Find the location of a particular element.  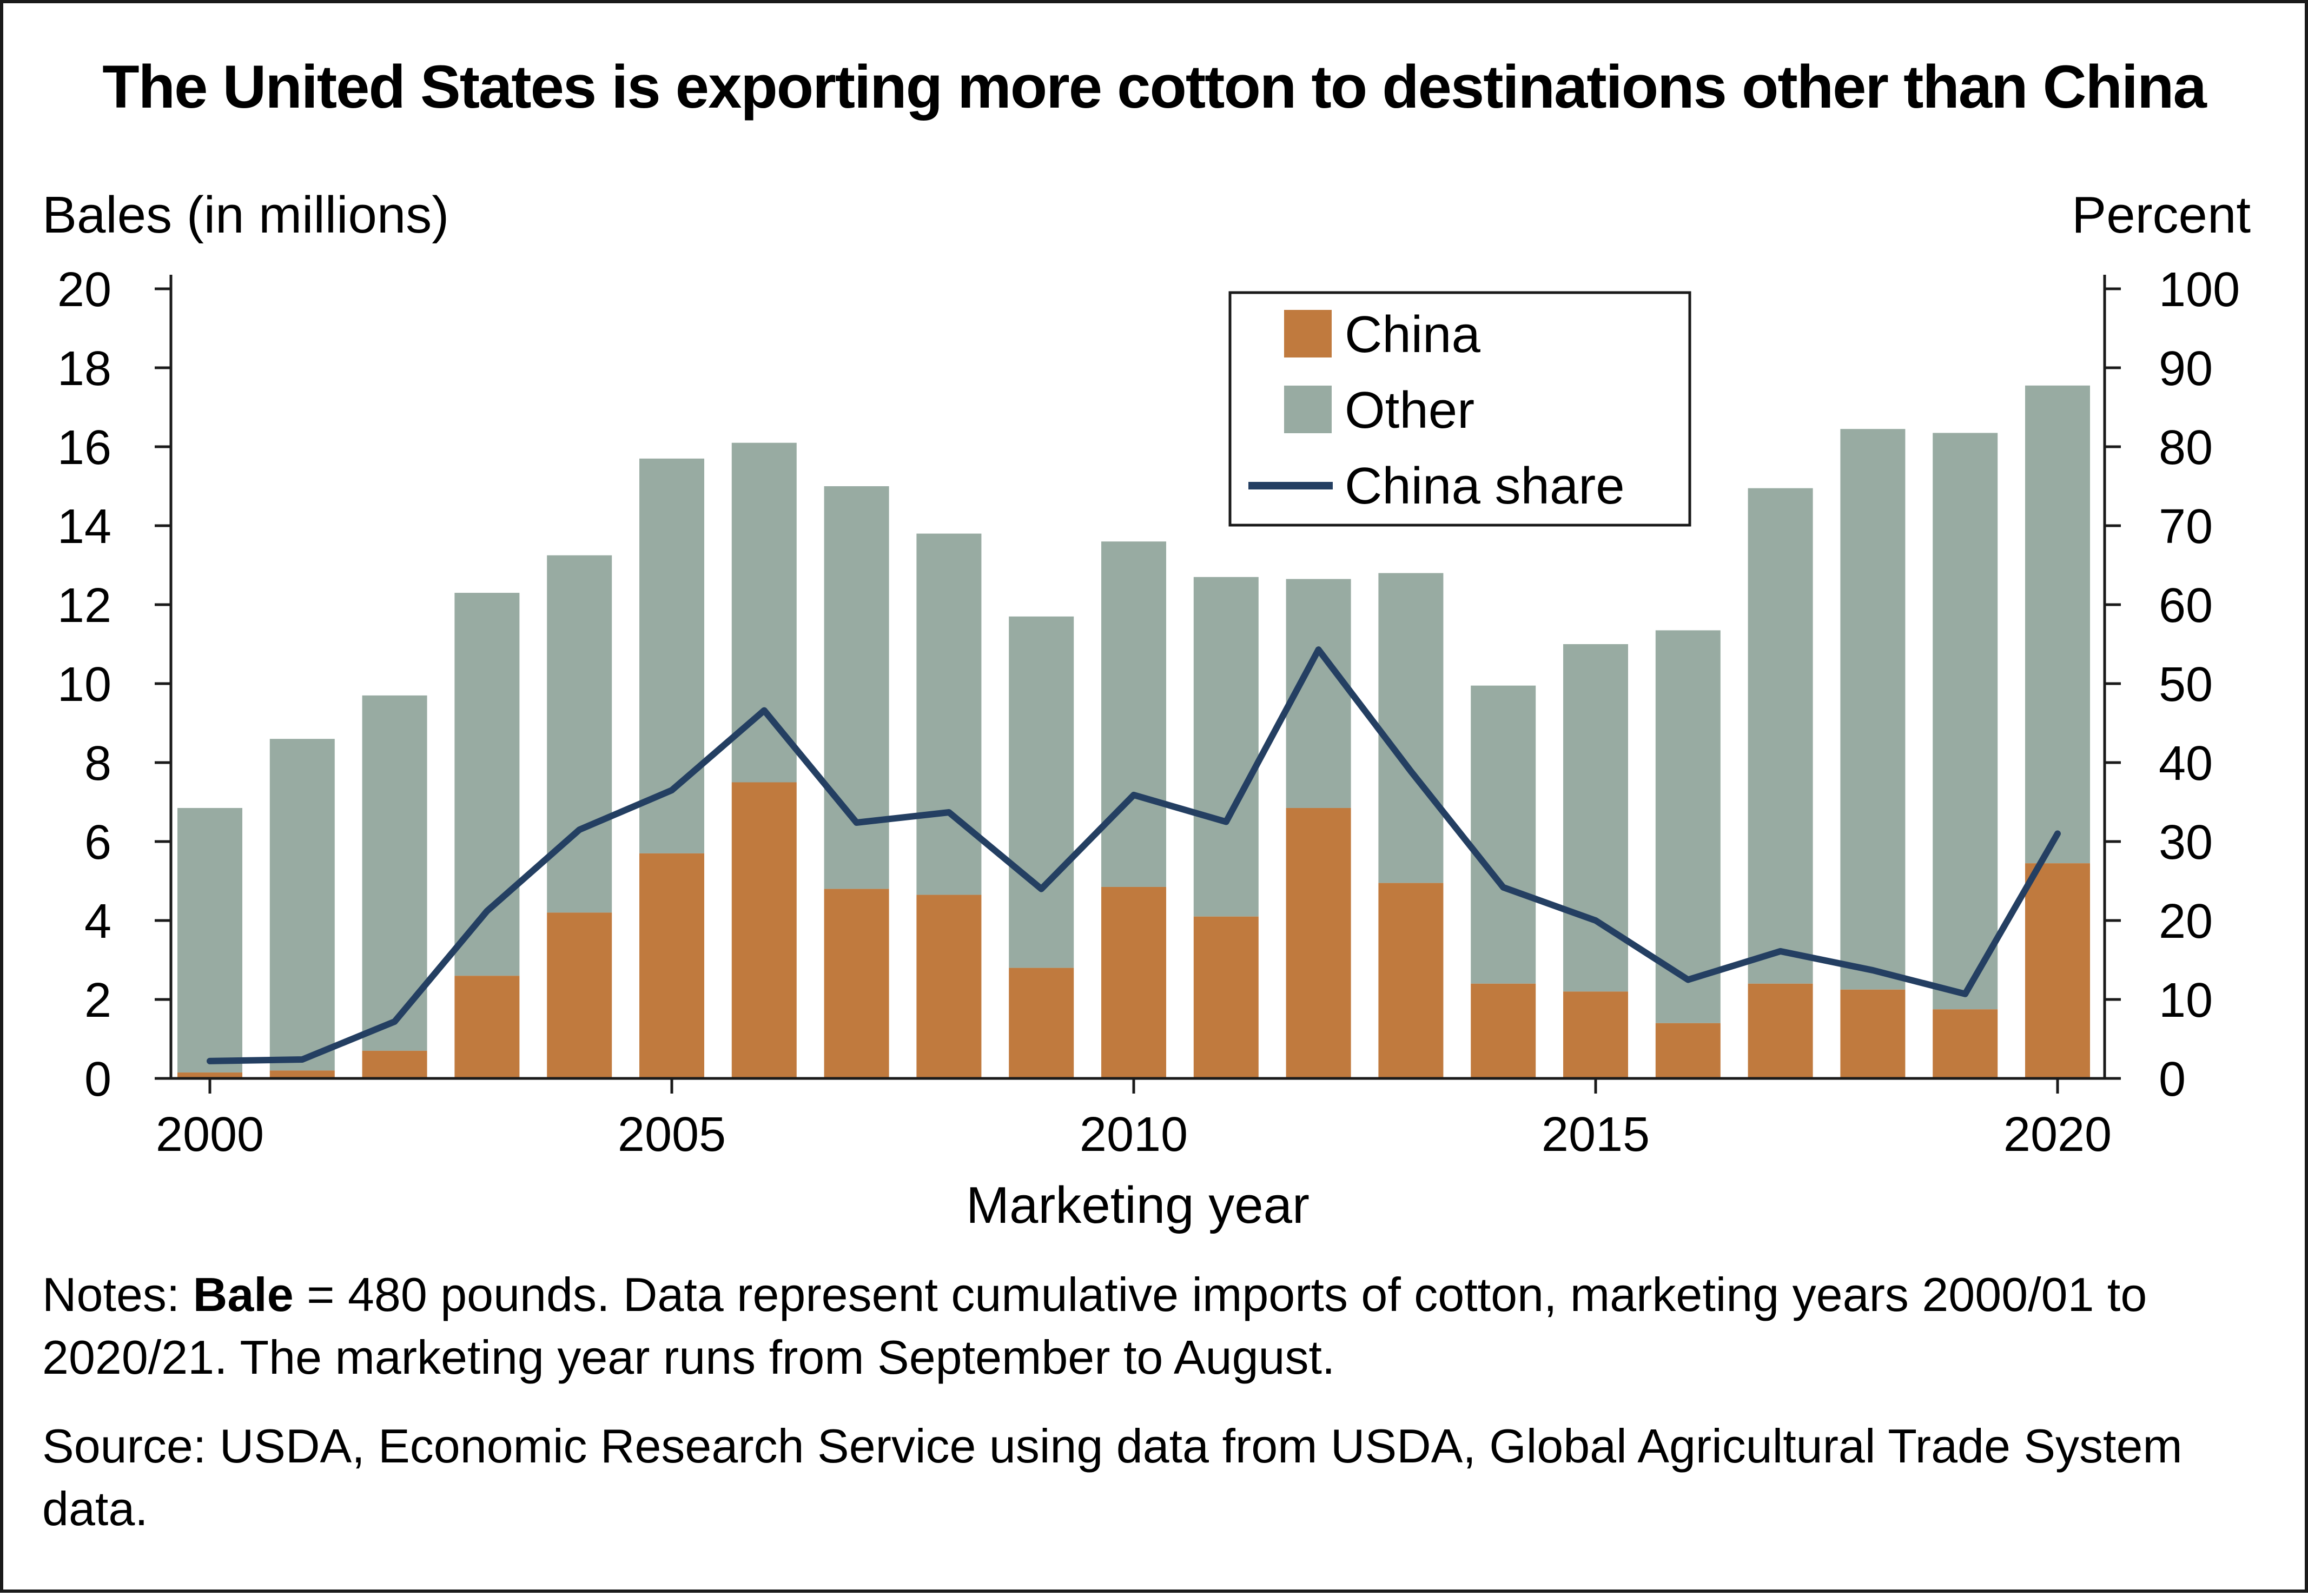

y-right-tick-label-100: 100 is located at coordinates (2199, 290).